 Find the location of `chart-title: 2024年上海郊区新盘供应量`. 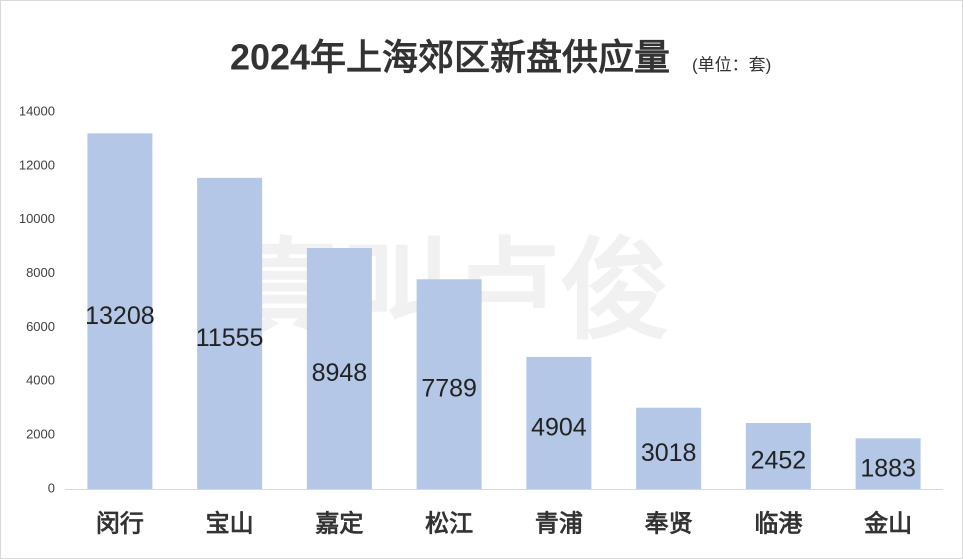

chart-title: 2024年上海郊区新盘供应量 is located at coordinates (450, 57).